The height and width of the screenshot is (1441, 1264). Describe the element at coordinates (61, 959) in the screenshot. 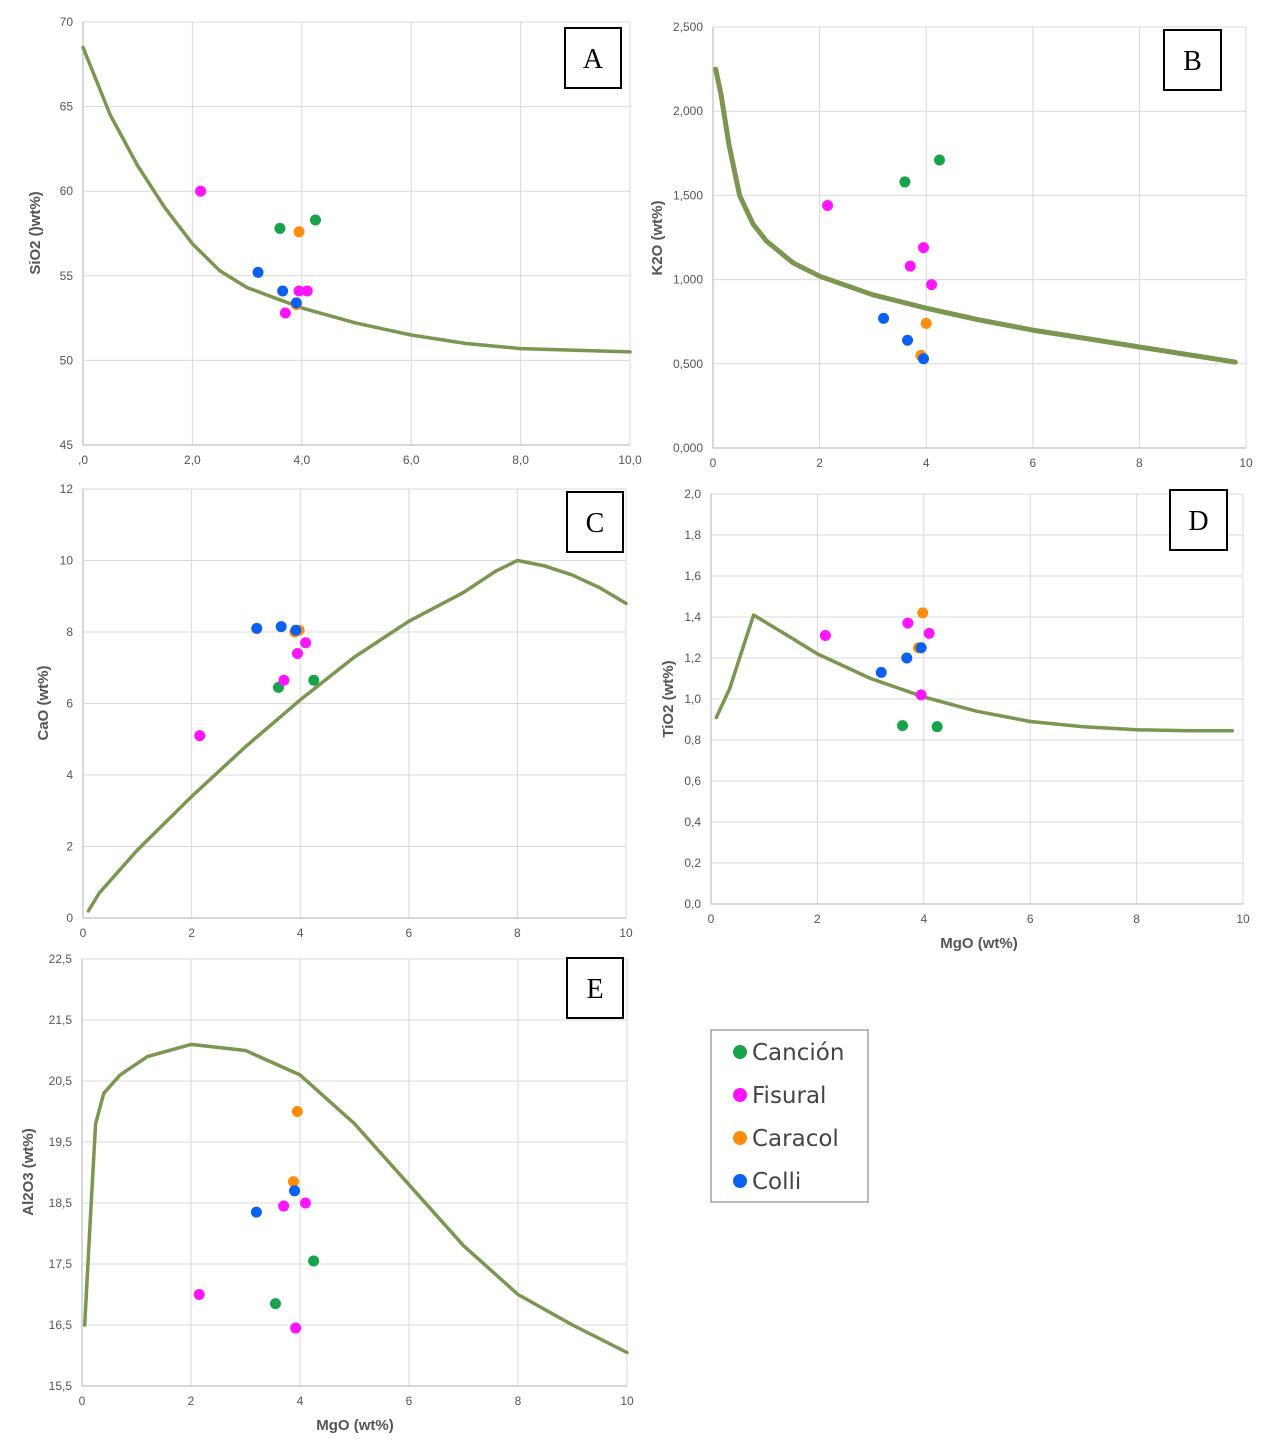

I see `y-tick-label: 22,5` at that location.